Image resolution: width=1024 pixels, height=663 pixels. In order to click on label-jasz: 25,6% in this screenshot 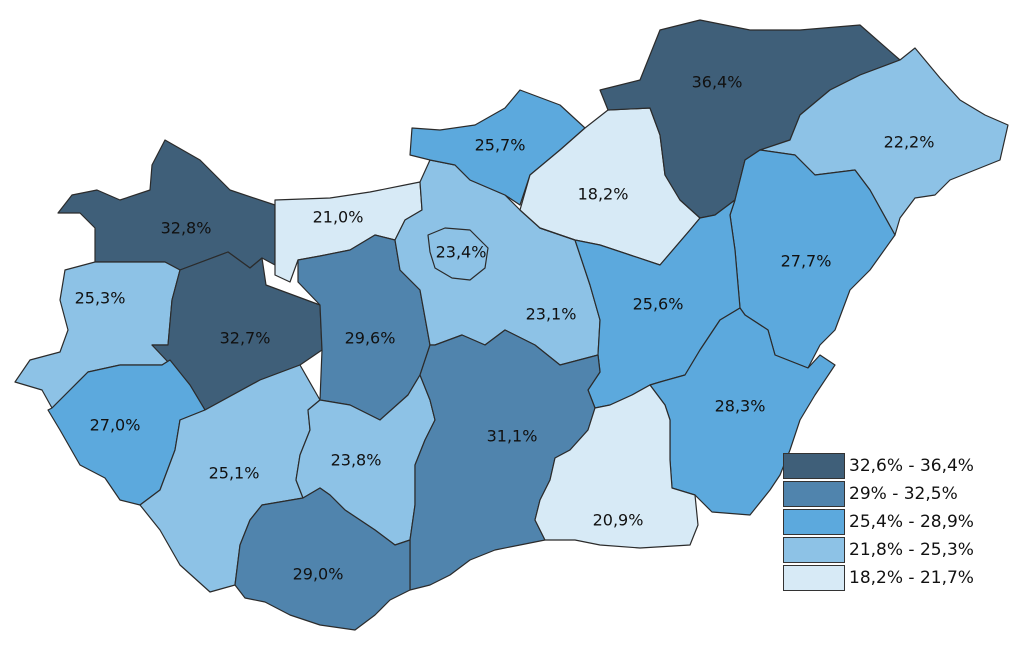, I will do `click(658, 304)`.